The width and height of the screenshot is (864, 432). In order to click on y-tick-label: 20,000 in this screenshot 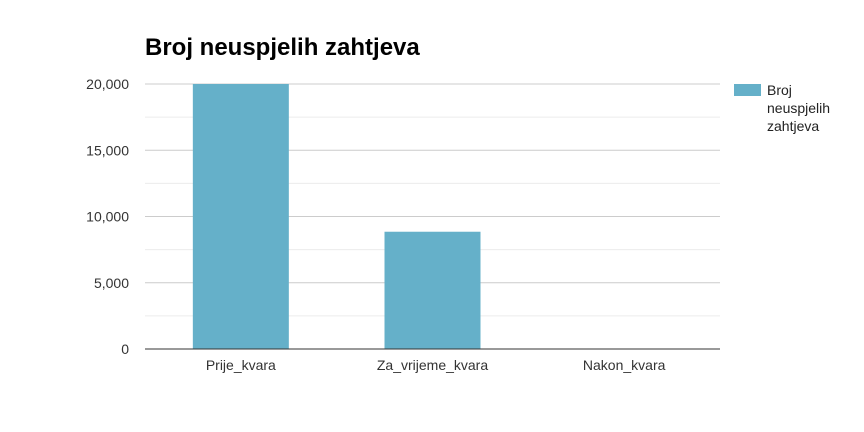, I will do `click(107, 84)`.